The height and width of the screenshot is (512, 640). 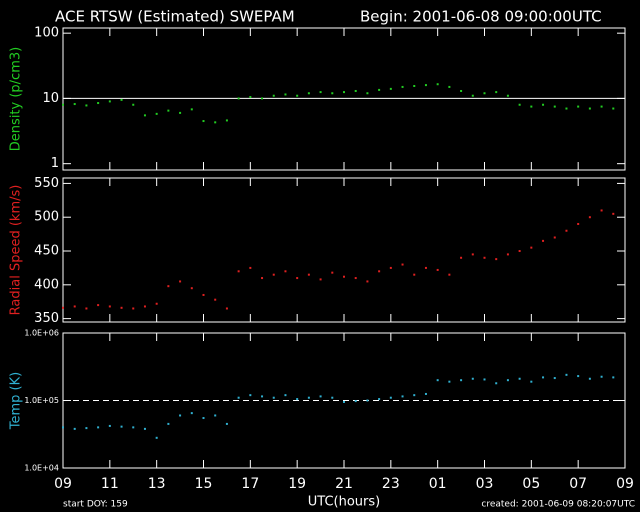 What do you see at coordinates (250, 484) in the screenshot?
I see `x-tick-label: 17` at bounding box center [250, 484].